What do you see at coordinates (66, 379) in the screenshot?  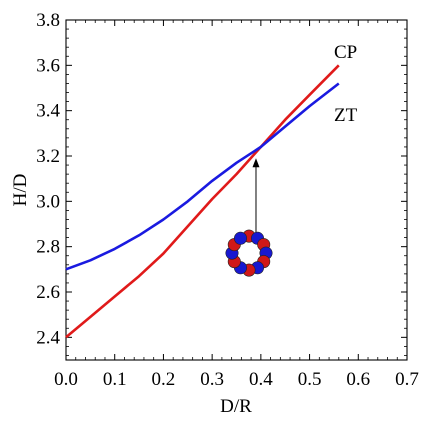 I see `x-tick-label: 0.0` at bounding box center [66, 379].